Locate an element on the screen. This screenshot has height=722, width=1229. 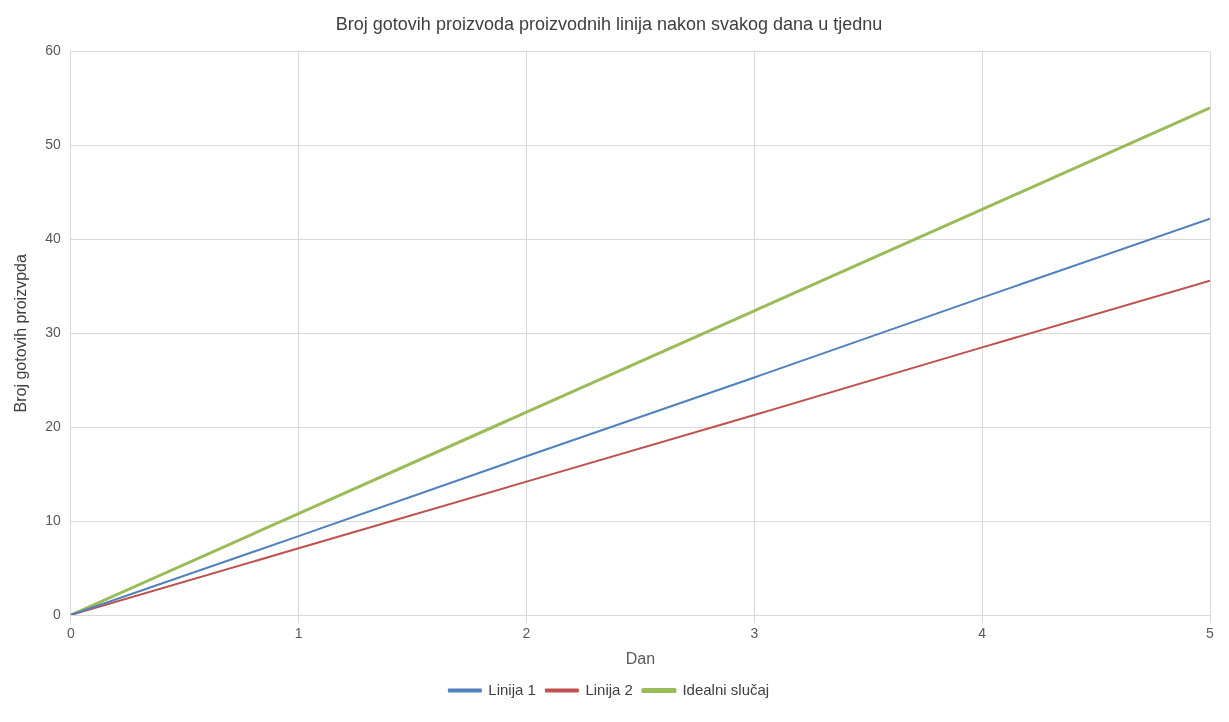
y-axis-title: Broj gotovih proizvpda is located at coordinates (21, 333).